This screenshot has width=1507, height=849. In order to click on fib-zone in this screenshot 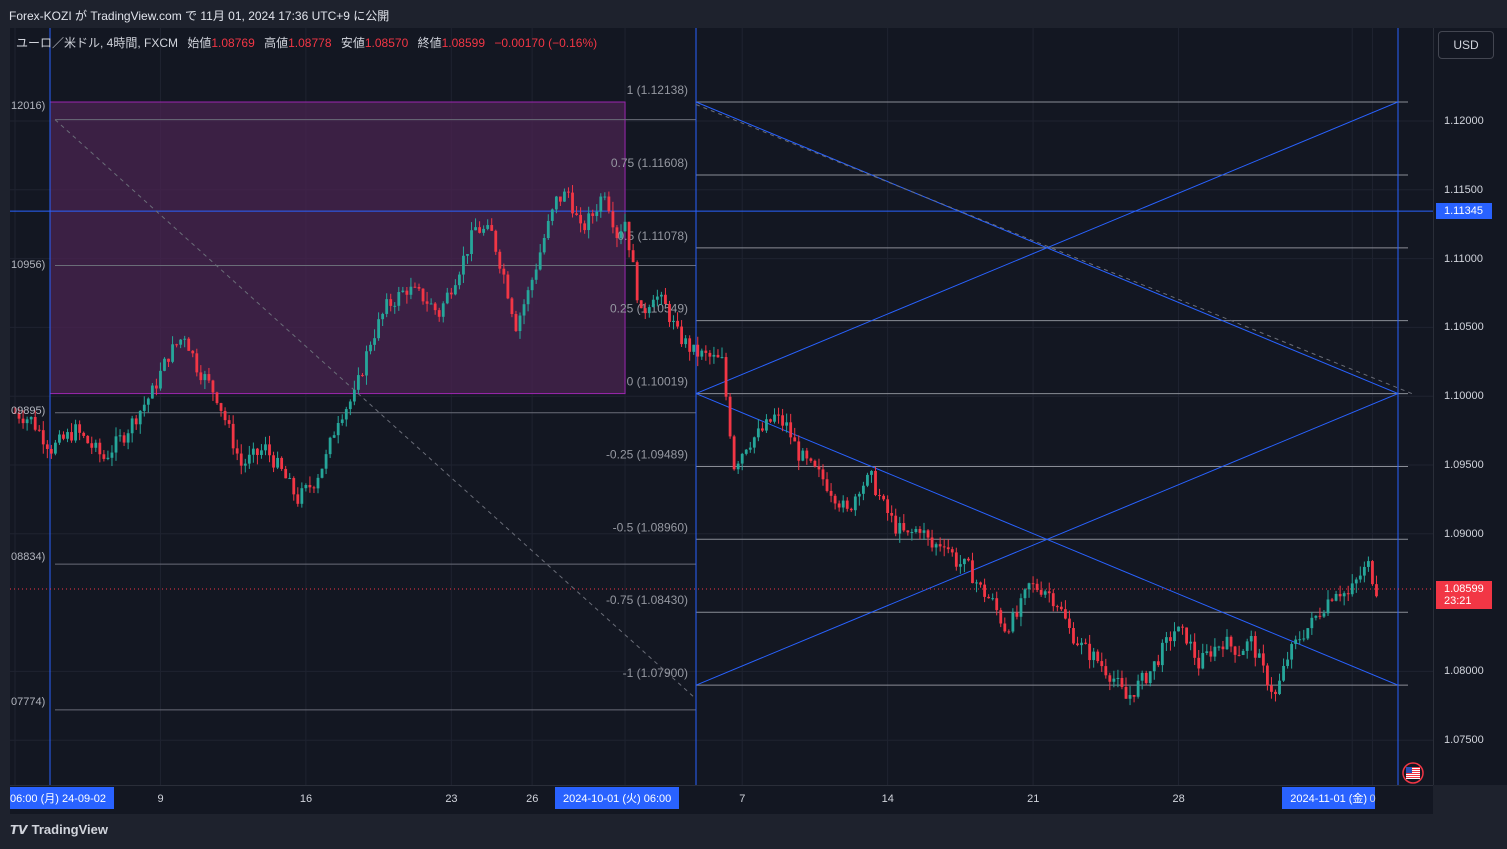, I will do `click(337, 248)`.